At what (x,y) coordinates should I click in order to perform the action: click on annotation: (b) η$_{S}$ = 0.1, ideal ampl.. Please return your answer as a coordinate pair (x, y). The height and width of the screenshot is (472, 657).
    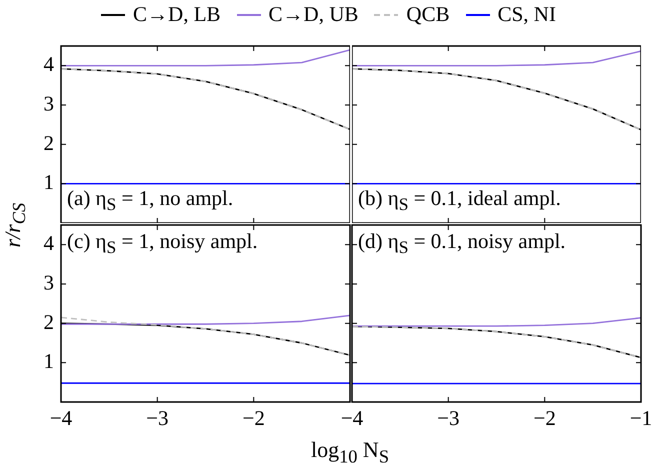
    Looking at the image, I should click on (459, 200).